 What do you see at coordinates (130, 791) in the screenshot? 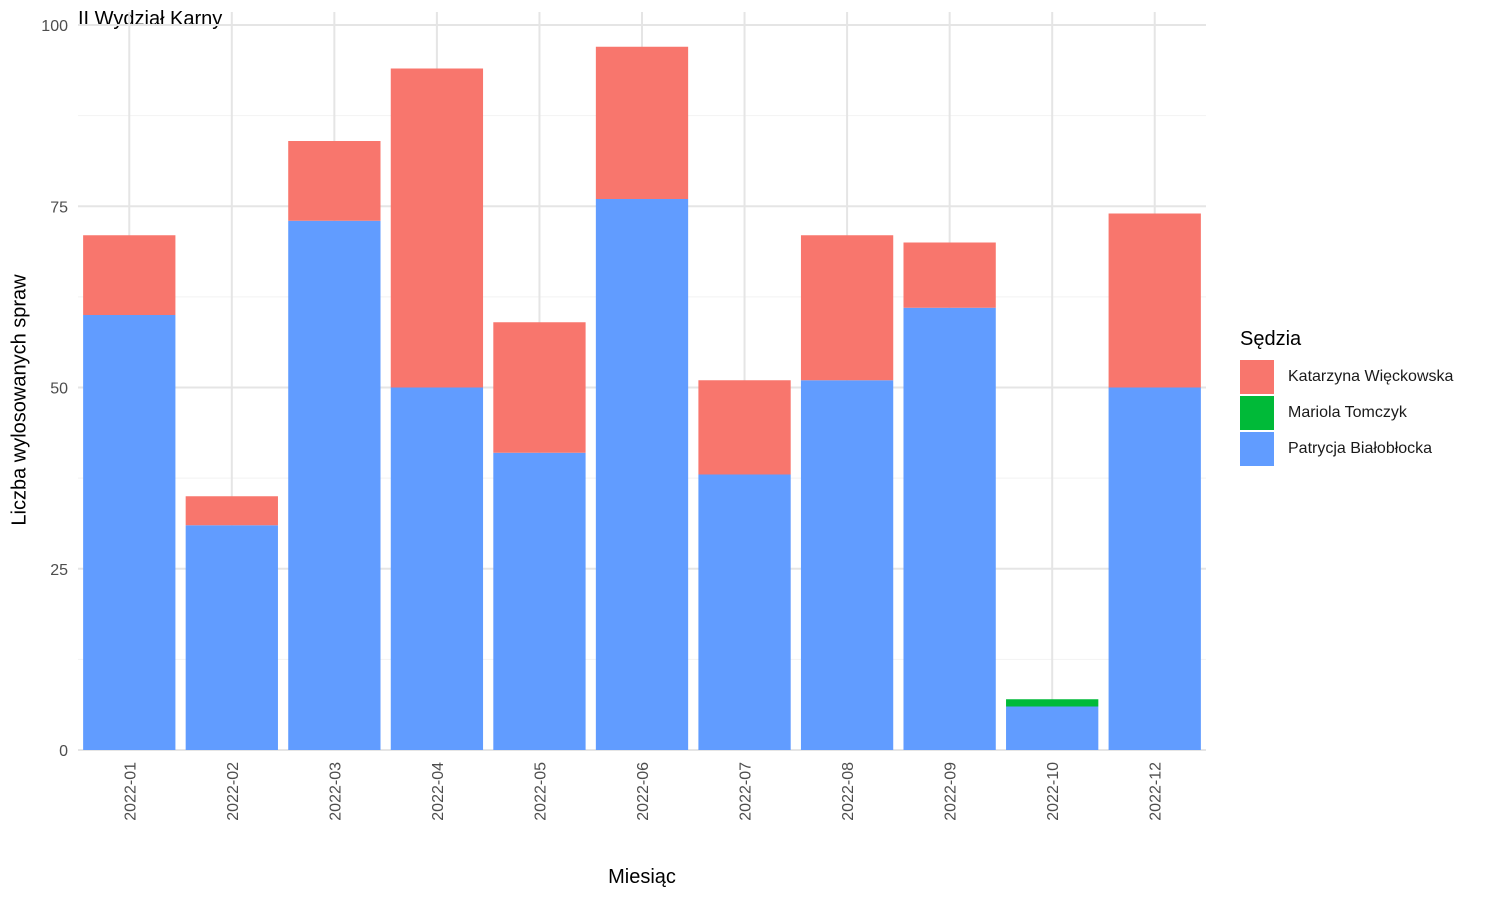
I see `x-tick-label: 2022-01` at bounding box center [130, 791].